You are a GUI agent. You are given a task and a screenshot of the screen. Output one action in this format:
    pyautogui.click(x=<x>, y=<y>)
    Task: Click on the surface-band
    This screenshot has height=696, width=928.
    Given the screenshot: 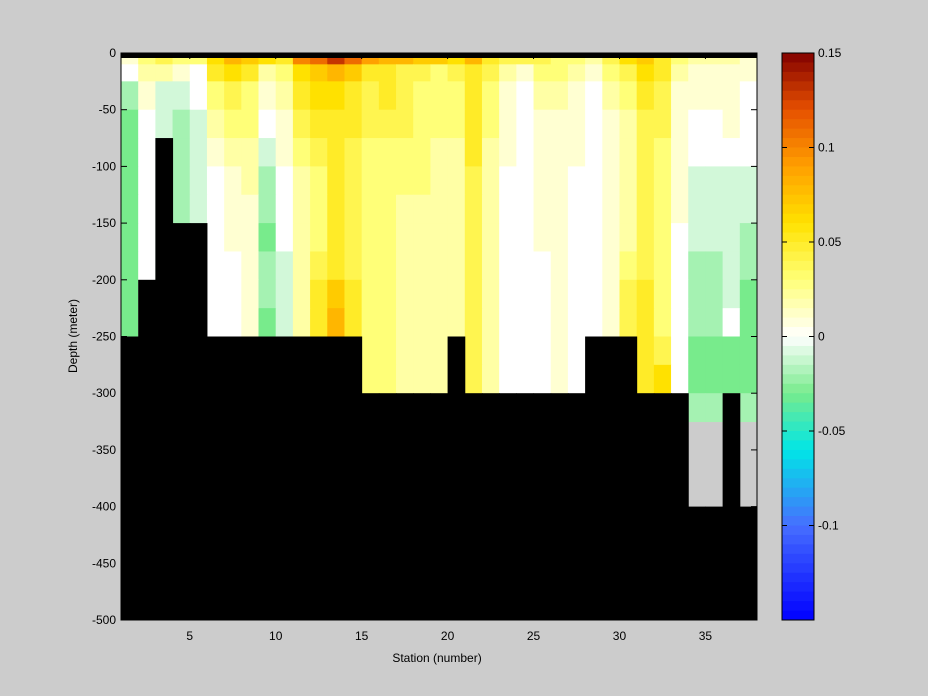 What is the action you would take?
    pyautogui.click(x=439, y=55)
    